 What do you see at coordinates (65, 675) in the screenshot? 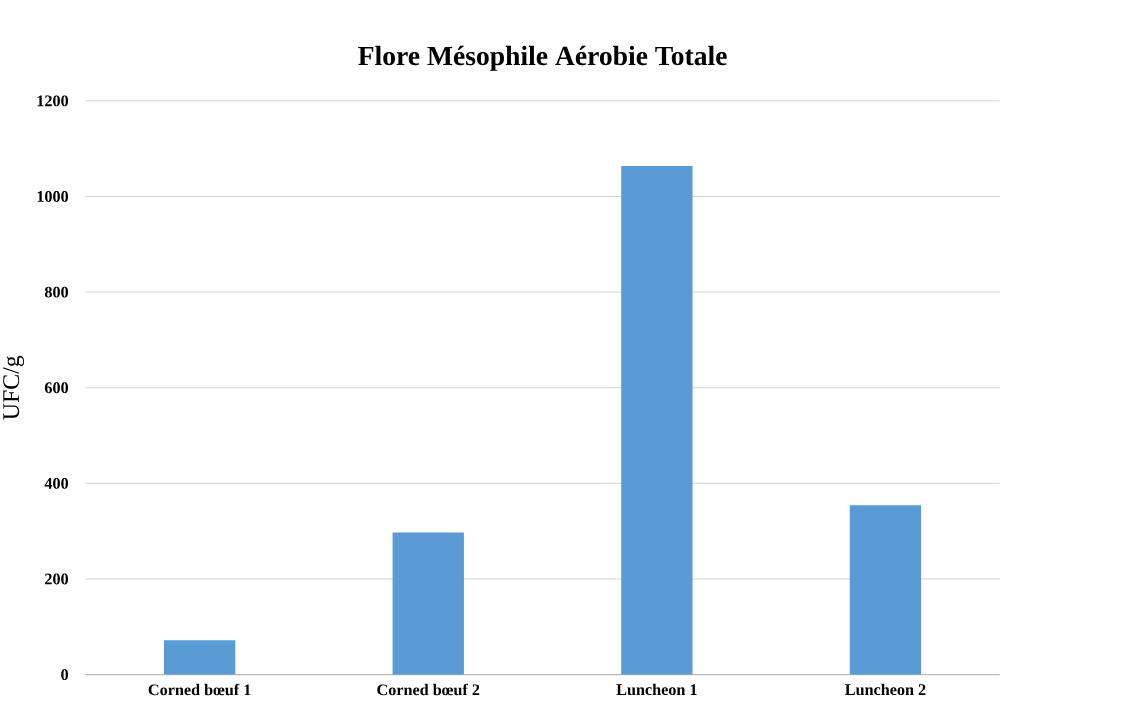
I see `y-tick-label: 0` at bounding box center [65, 675].